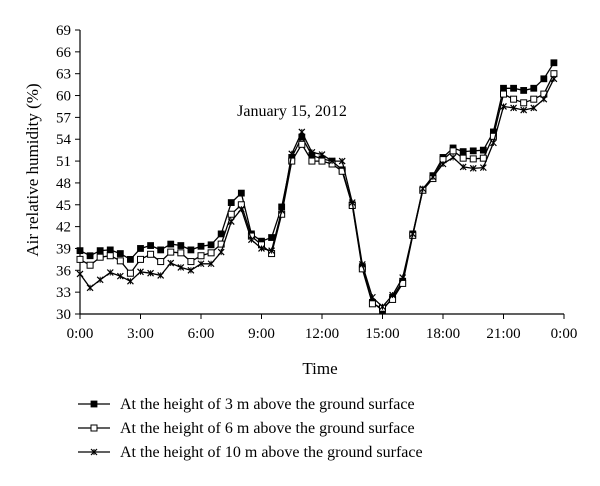 The width and height of the screenshot is (600, 486). I want to click on y-tick-label: 69, so click(63, 31).